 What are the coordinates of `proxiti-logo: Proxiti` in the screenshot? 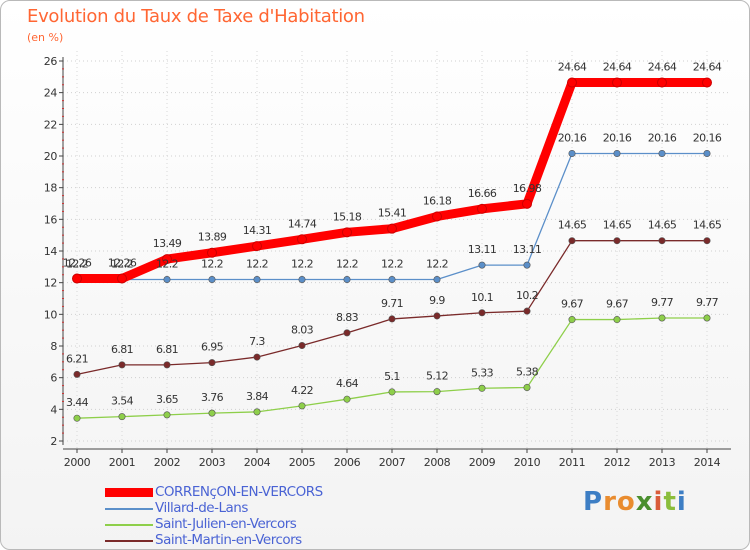 It's located at (635, 502).